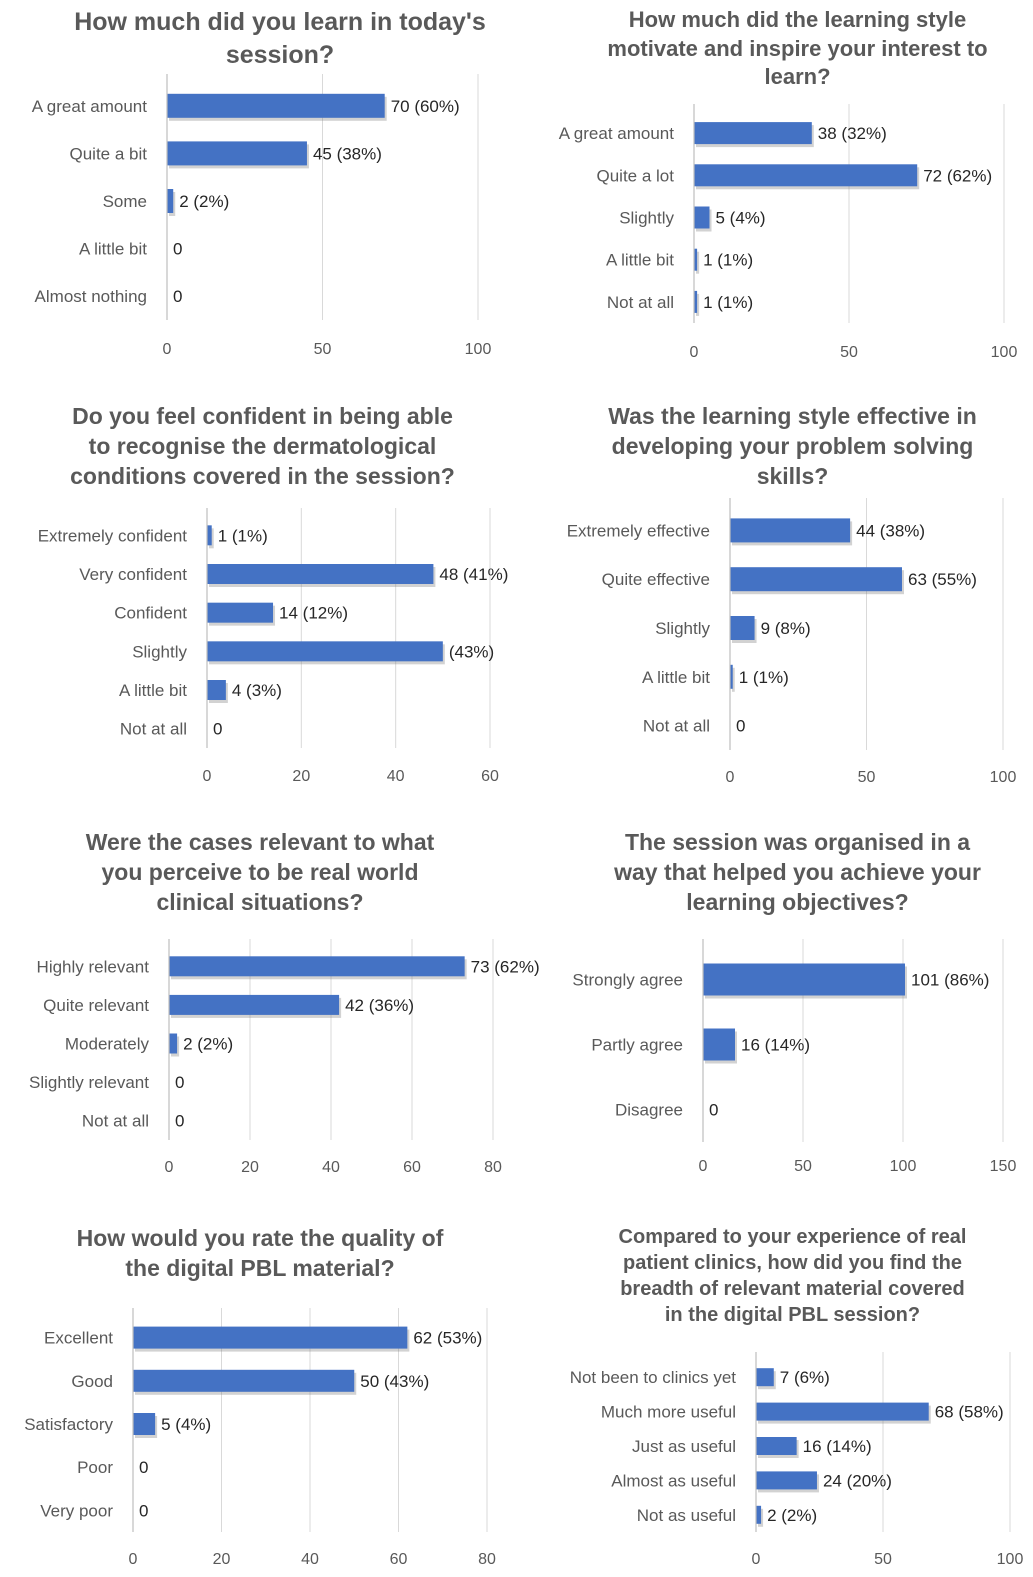 This screenshot has height=1577, width=1033. I want to click on chart-title-line: The session was organised in a, so click(797, 842).